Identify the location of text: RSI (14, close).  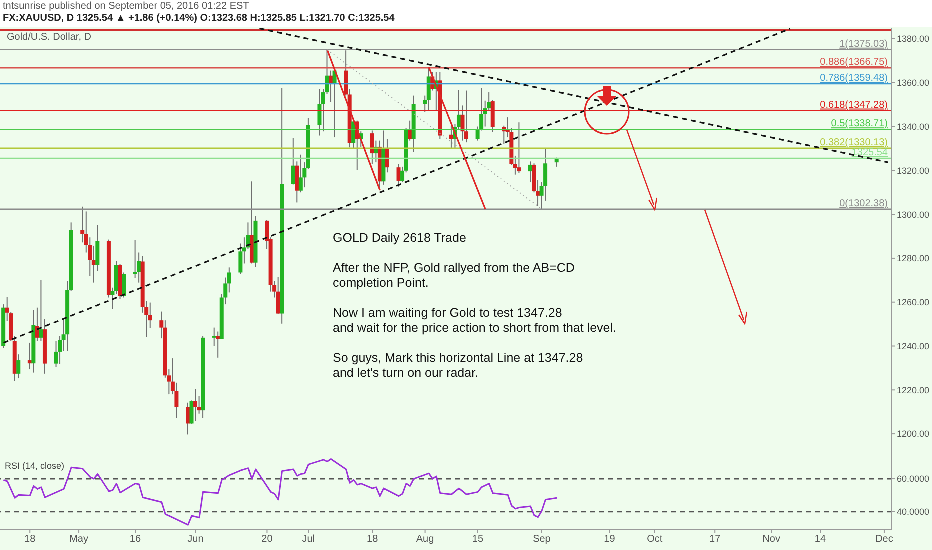
(35, 466).